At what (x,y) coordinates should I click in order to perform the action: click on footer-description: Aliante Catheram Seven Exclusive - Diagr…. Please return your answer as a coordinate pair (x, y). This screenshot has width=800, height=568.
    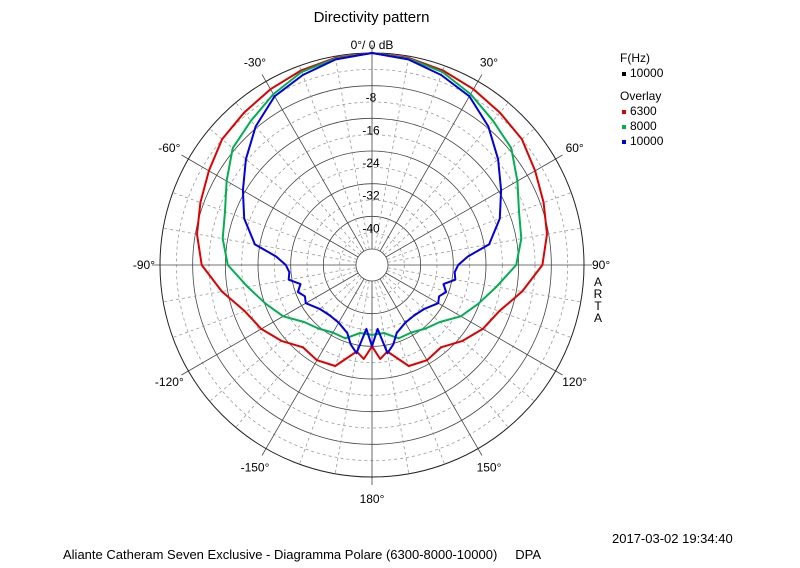
    Looking at the image, I should click on (280, 554).